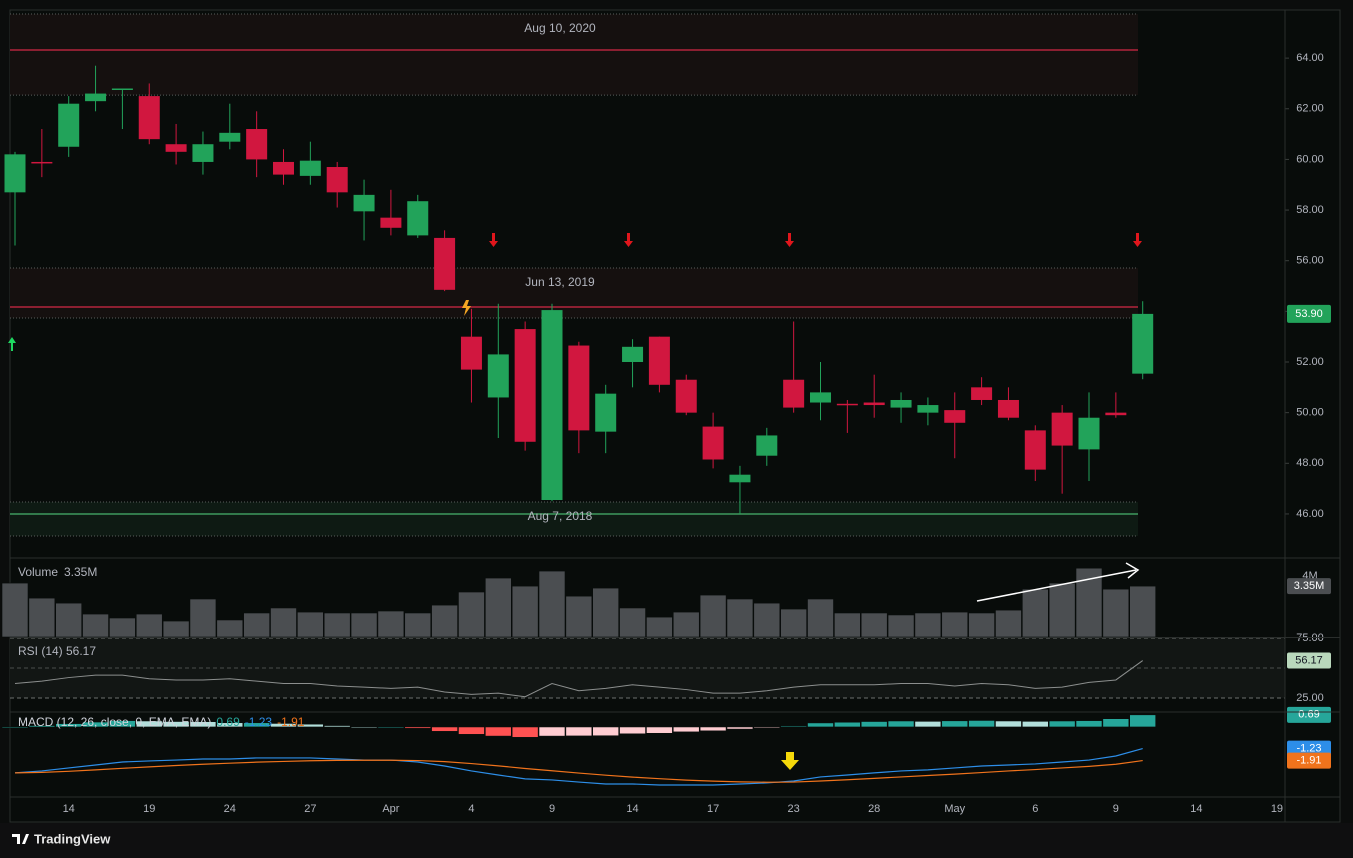 The width and height of the screenshot is (1353, 858). What do you see at coordinates (1308, 749) in the screenshot?
I see `macd-box-label: -1.23` at bounding box center [1308, 749].